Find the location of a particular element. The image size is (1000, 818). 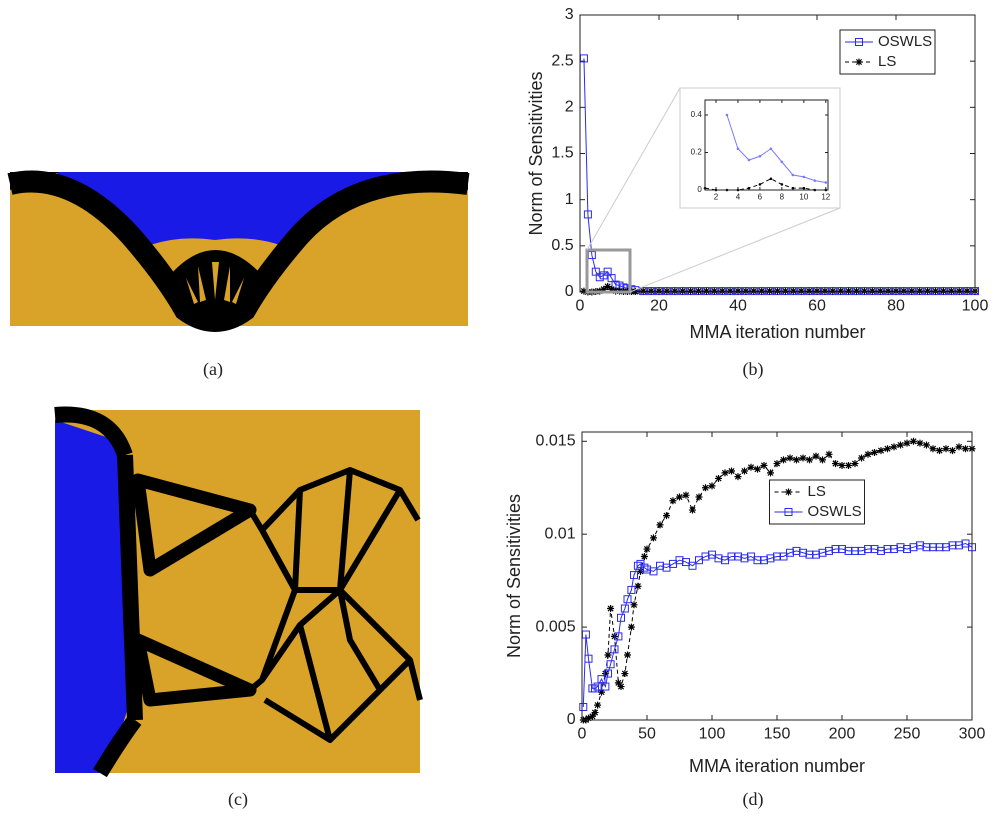

y-axis-label: Norm of Sensitivities is located at coordinates (514, 576).